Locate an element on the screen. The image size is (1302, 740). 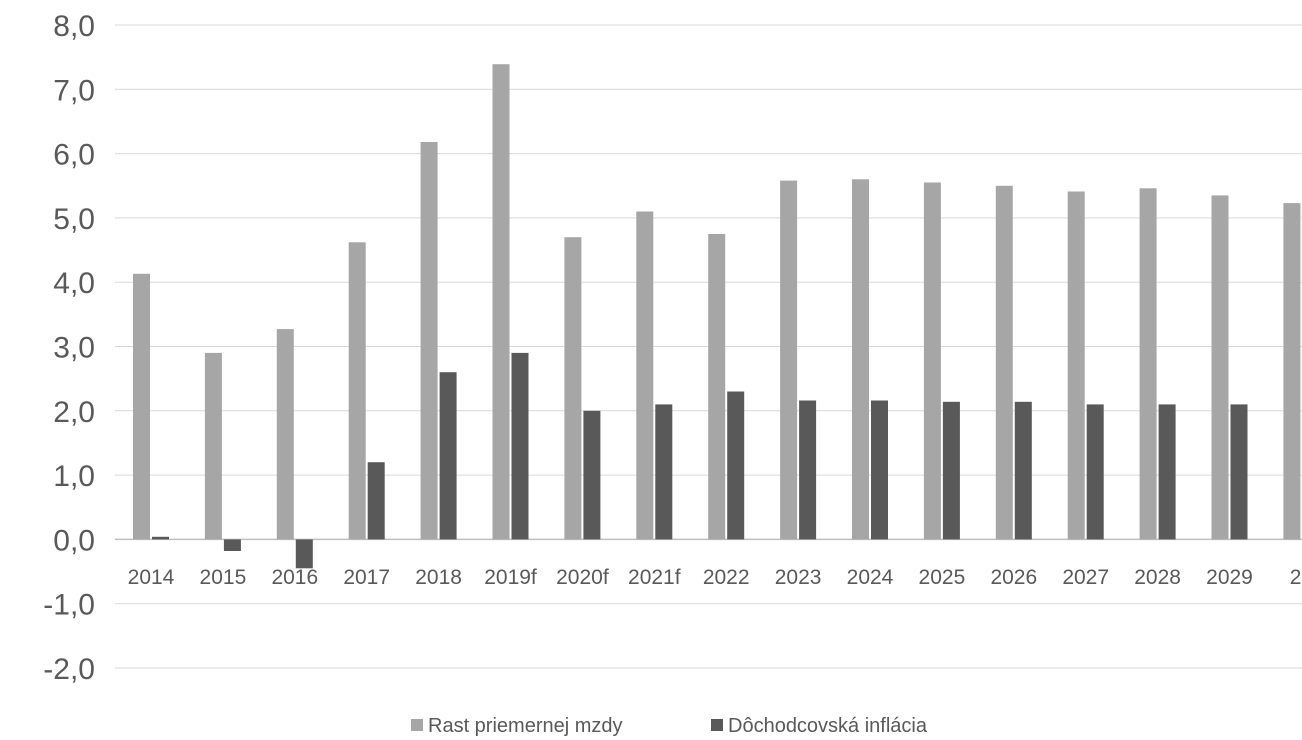
y-tick-label: 3,0 is located at coordinates (74, 348).